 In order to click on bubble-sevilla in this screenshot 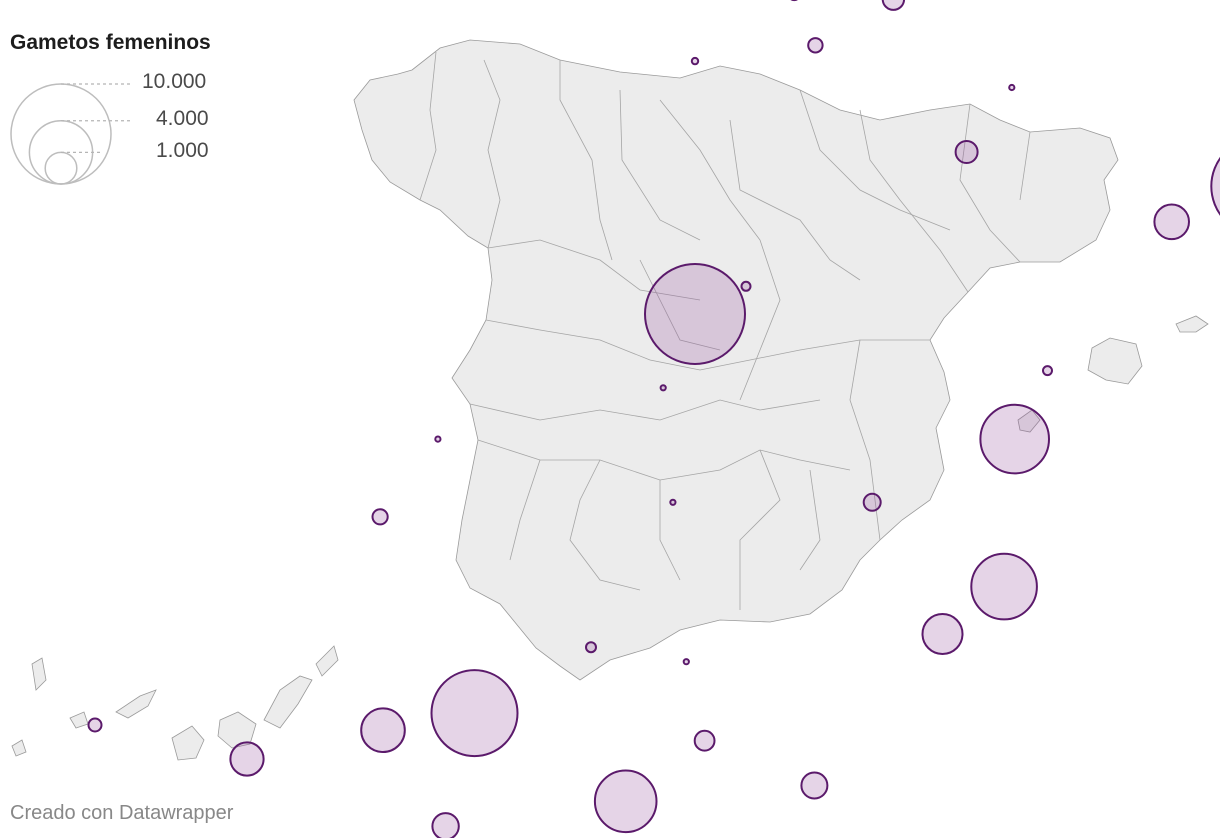, I will do `click(474, 713)`.